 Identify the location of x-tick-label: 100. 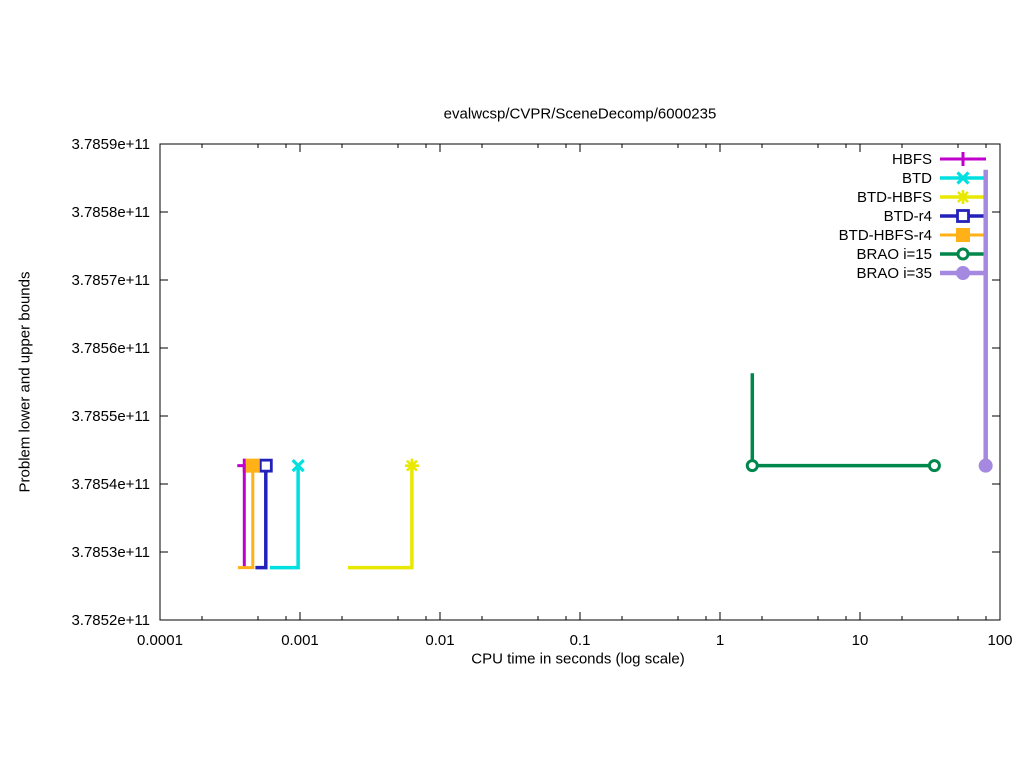
(999, 640).